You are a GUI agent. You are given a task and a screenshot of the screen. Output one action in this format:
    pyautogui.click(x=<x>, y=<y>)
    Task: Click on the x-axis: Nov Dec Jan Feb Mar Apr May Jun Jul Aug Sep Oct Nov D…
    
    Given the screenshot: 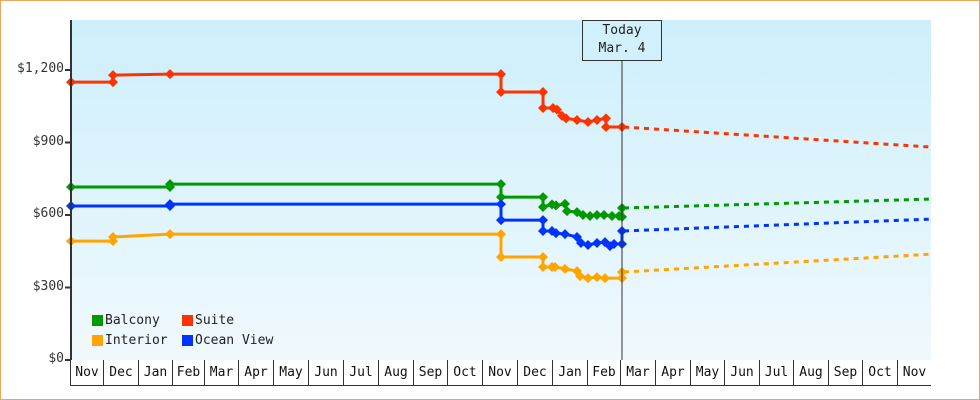 What is the action you would take?
    pyautogui.click(x=500, y=373)
    